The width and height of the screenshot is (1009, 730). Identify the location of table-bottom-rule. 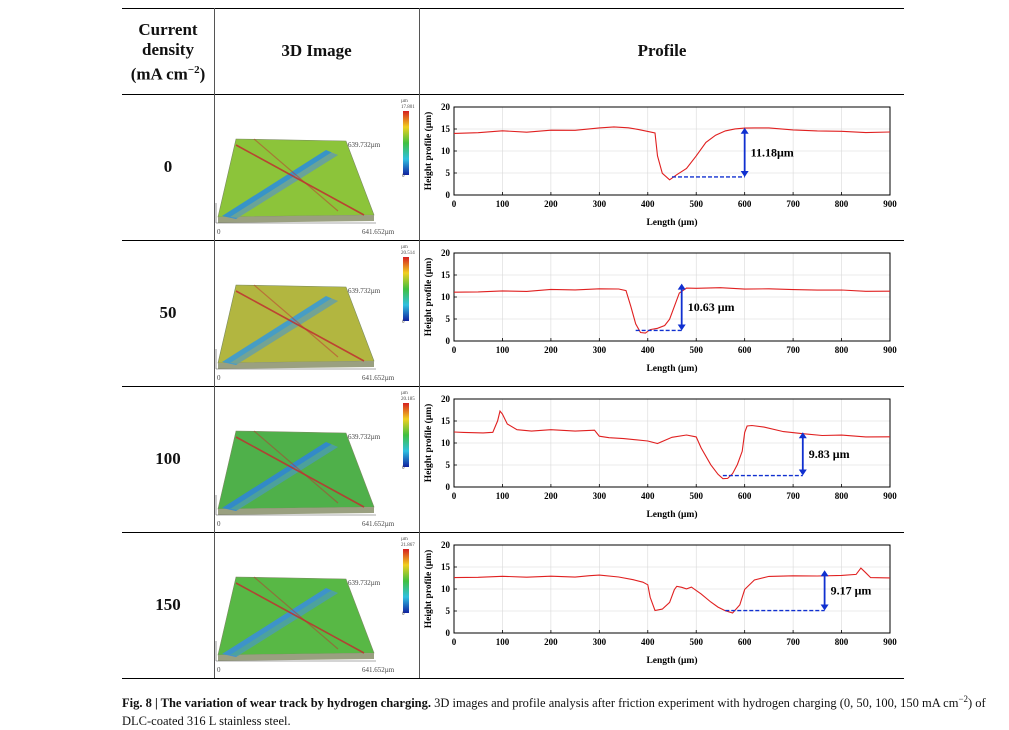
(513, 678).